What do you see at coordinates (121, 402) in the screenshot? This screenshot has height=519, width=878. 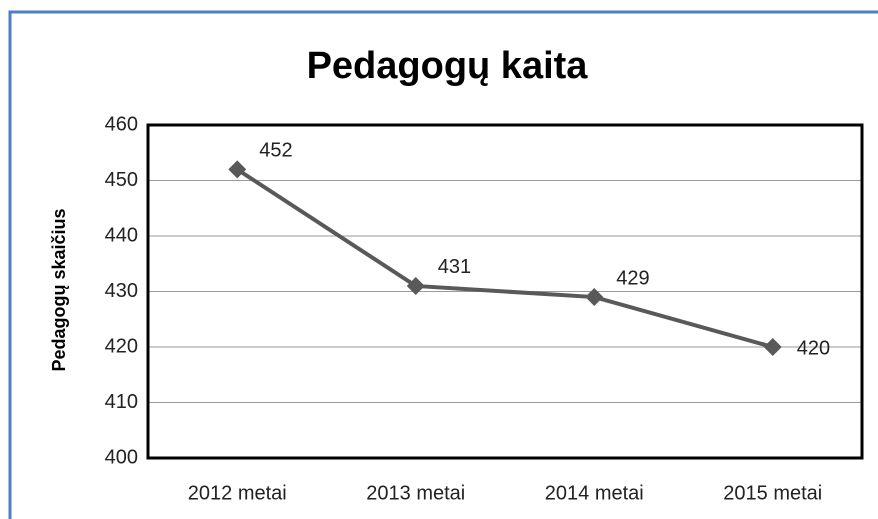 I see `y-tick-label: 410` at bounding box center [121, 402].